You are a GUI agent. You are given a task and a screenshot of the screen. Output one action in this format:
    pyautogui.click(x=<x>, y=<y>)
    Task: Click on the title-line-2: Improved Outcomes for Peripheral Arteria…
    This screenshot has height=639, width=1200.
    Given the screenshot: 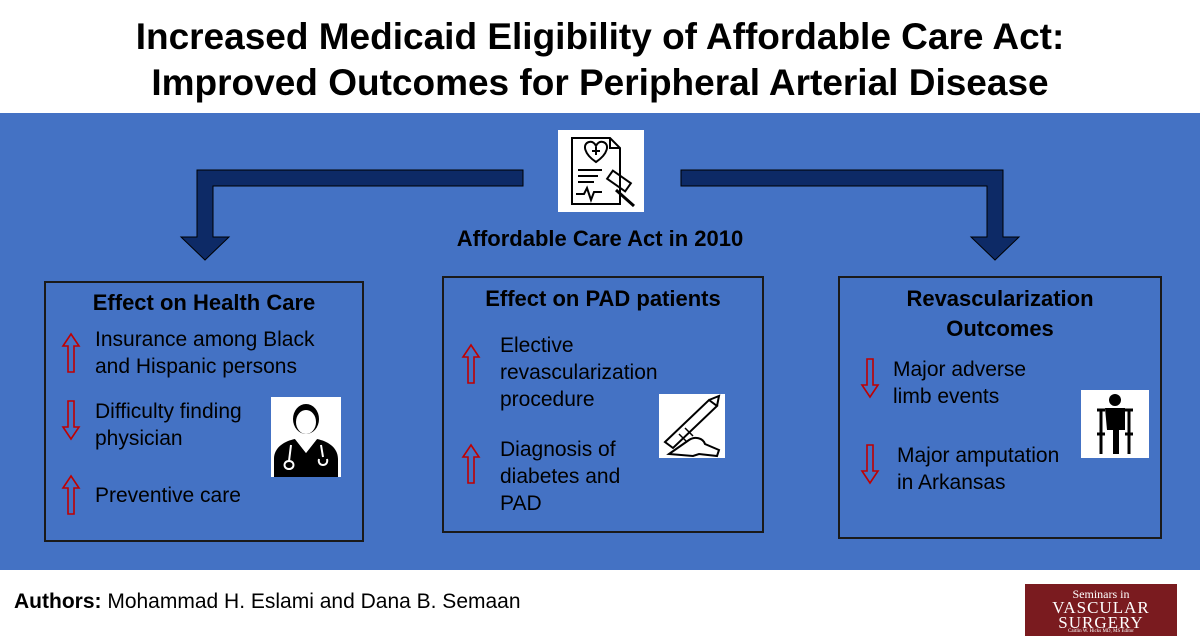 What is the action you would take?
    pyautogui.click(x=600, y=82)
    